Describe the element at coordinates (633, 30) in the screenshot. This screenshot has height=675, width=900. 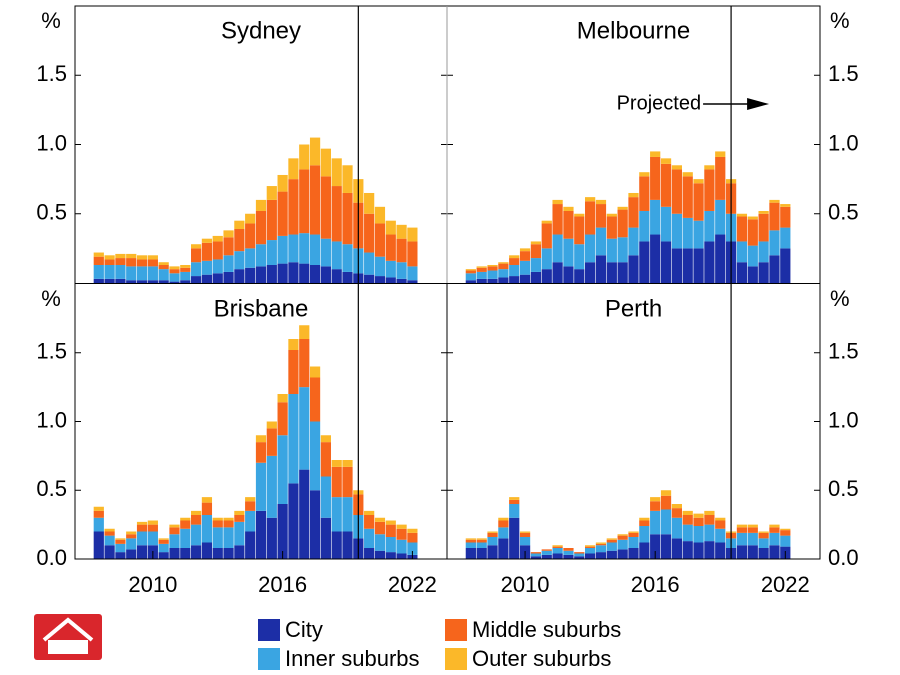
I see `panel-title: Melbourne` at that location.